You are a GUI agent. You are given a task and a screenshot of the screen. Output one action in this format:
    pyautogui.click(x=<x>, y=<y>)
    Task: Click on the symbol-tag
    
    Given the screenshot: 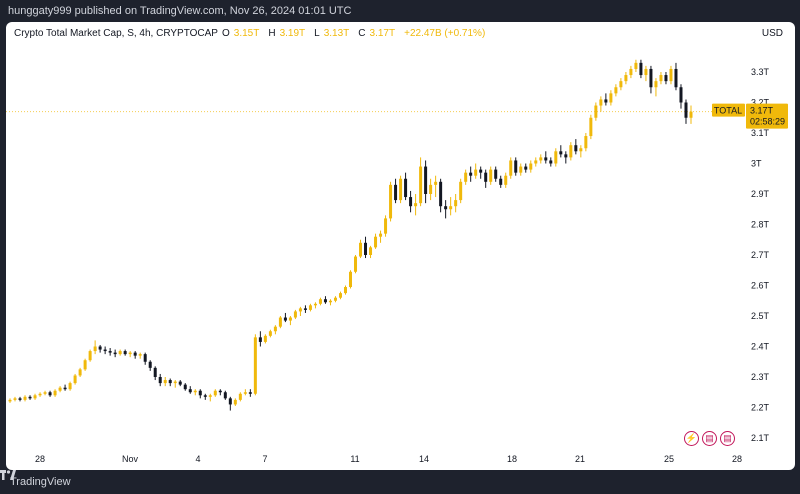 What is the action you would take?
    pyautogui.click(x=728, y=110)
    